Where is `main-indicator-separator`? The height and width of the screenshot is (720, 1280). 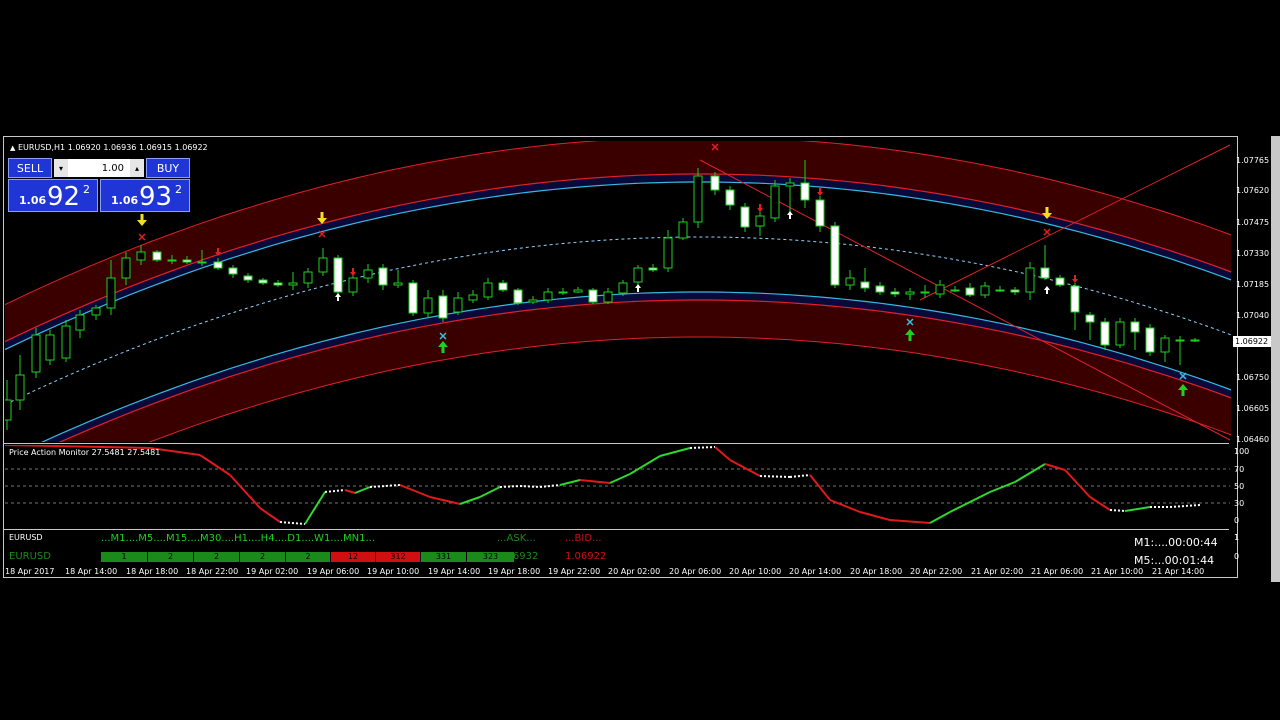
main-indicator-separator is located at coordinates (616, 443).